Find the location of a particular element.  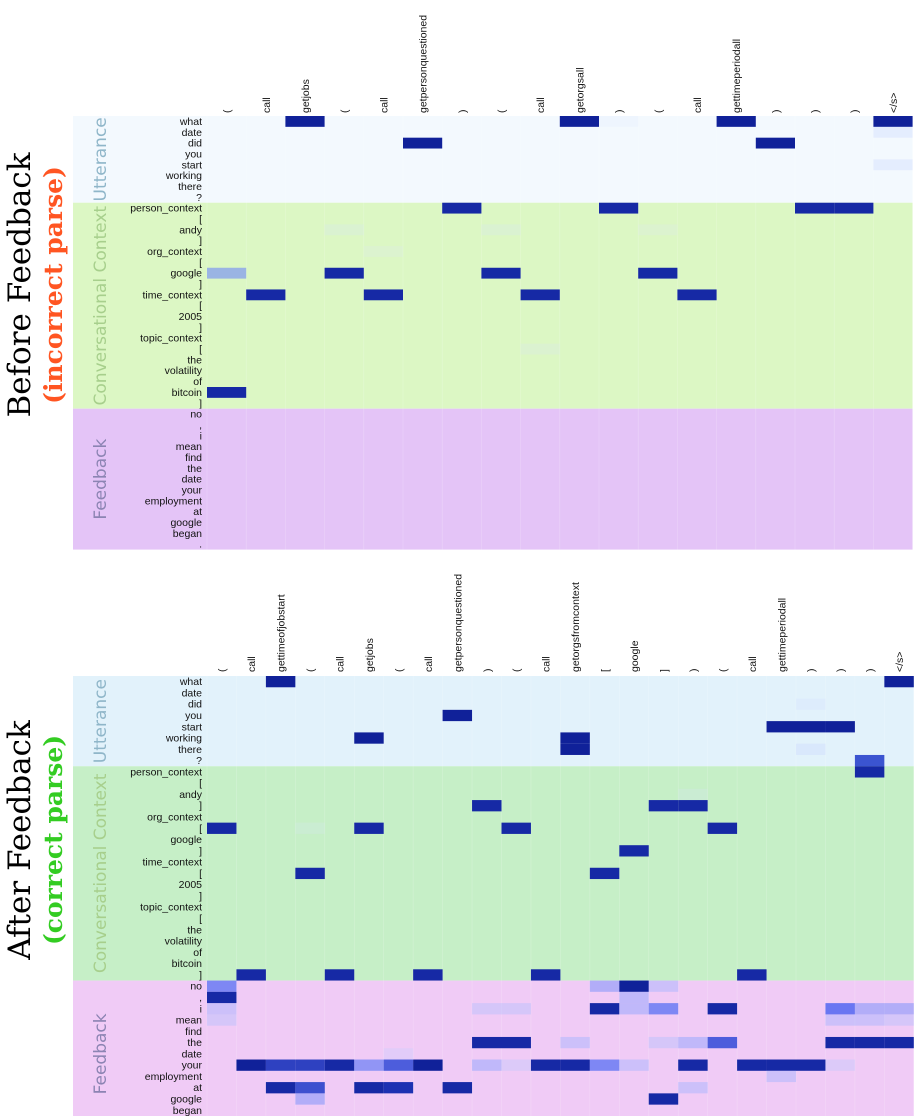

col-label-sym-0: ( is located at coordinates (228, 111).